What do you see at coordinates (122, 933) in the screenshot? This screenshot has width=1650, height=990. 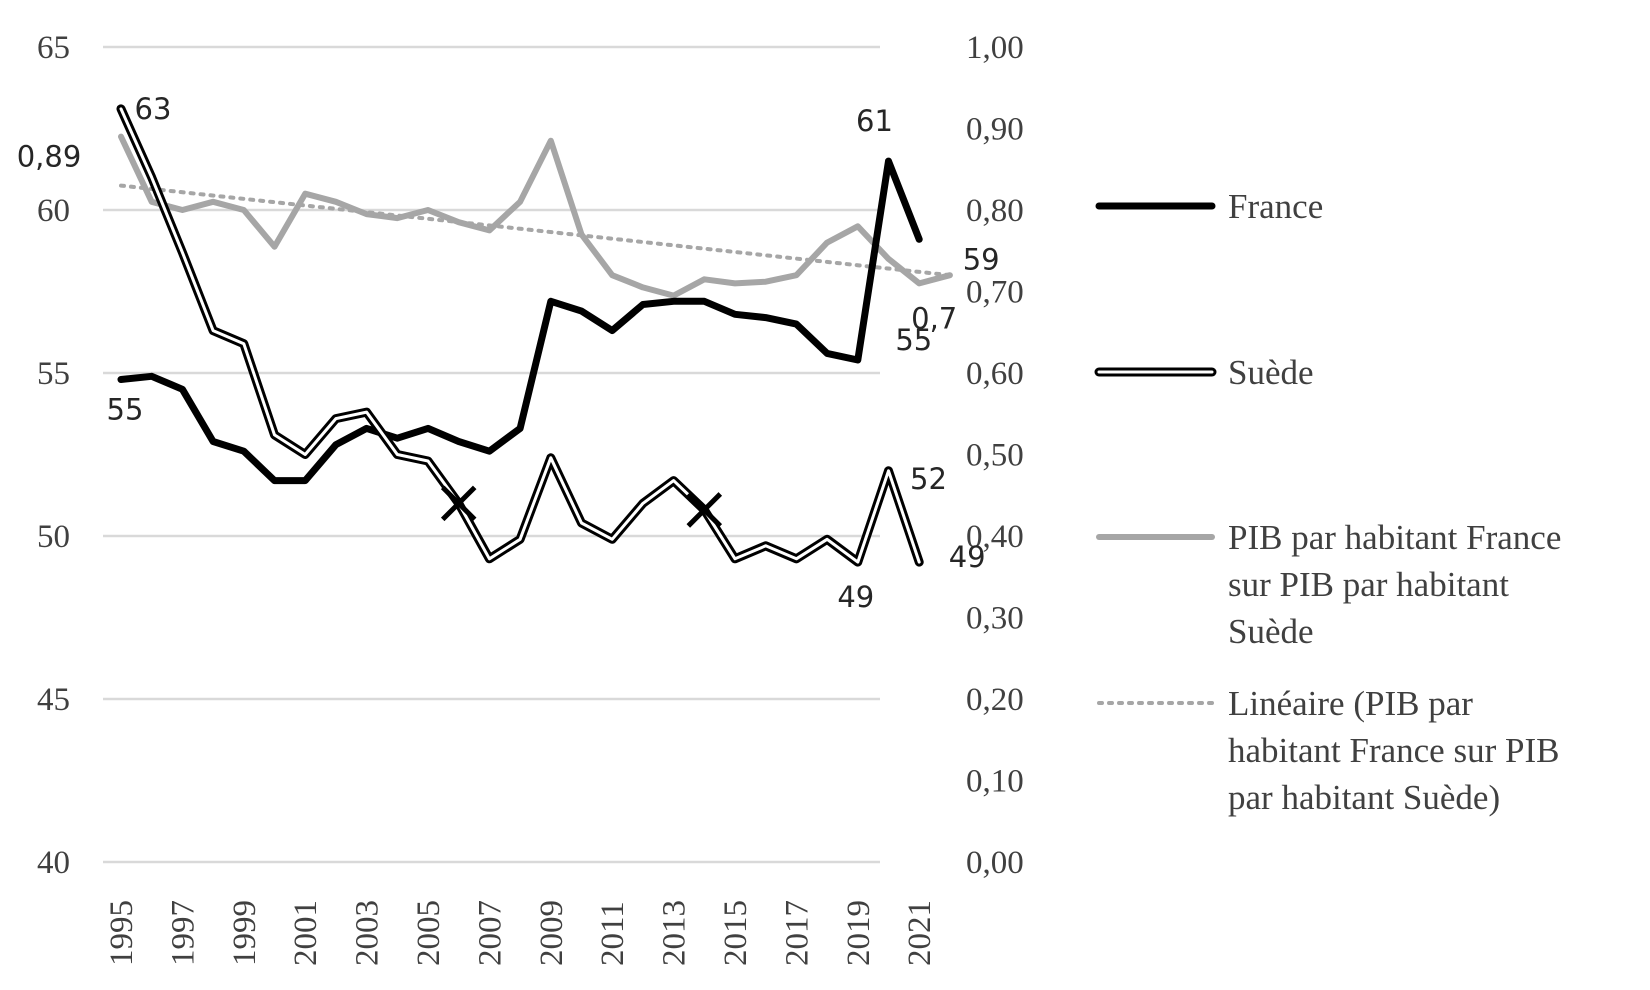 I see `x-tick-label: 1995` at bounding box center [122, 933].